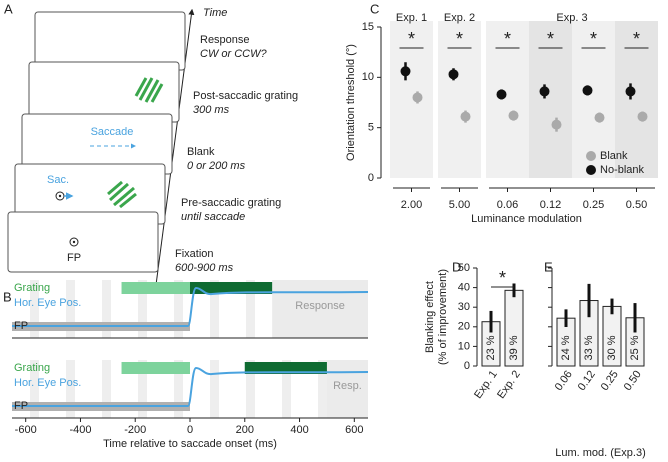 The height and width of the screenshot is (462, 668). I want to click on x-tick-label: Exp. 2, so click(509, 385).